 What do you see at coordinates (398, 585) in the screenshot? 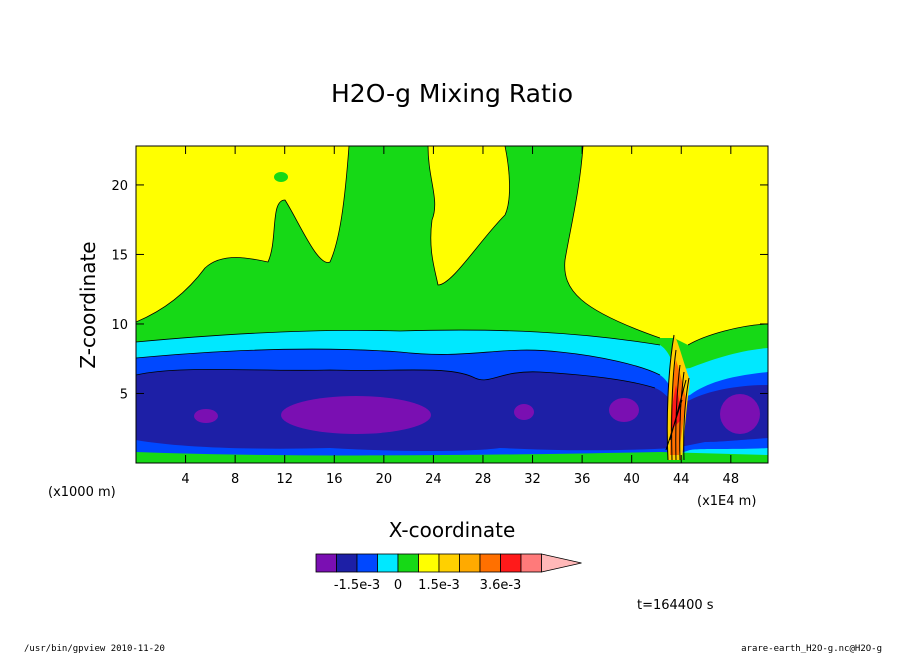
I see `colorbar-tick-label: 0` at bounding box center [398, 585].